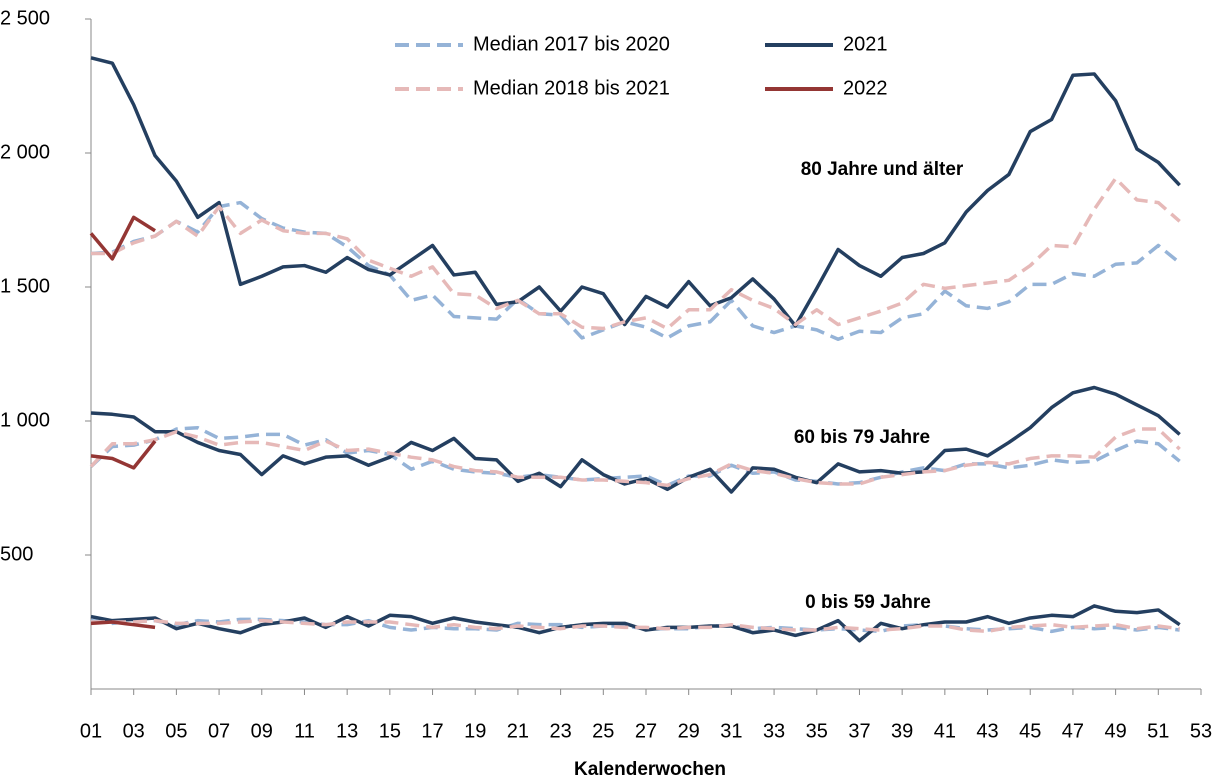 Image resolution: width=1213 pixels, height=783 pixels. I want to click on legend-label: Median 2018 bis 2021, so click(571, 88).